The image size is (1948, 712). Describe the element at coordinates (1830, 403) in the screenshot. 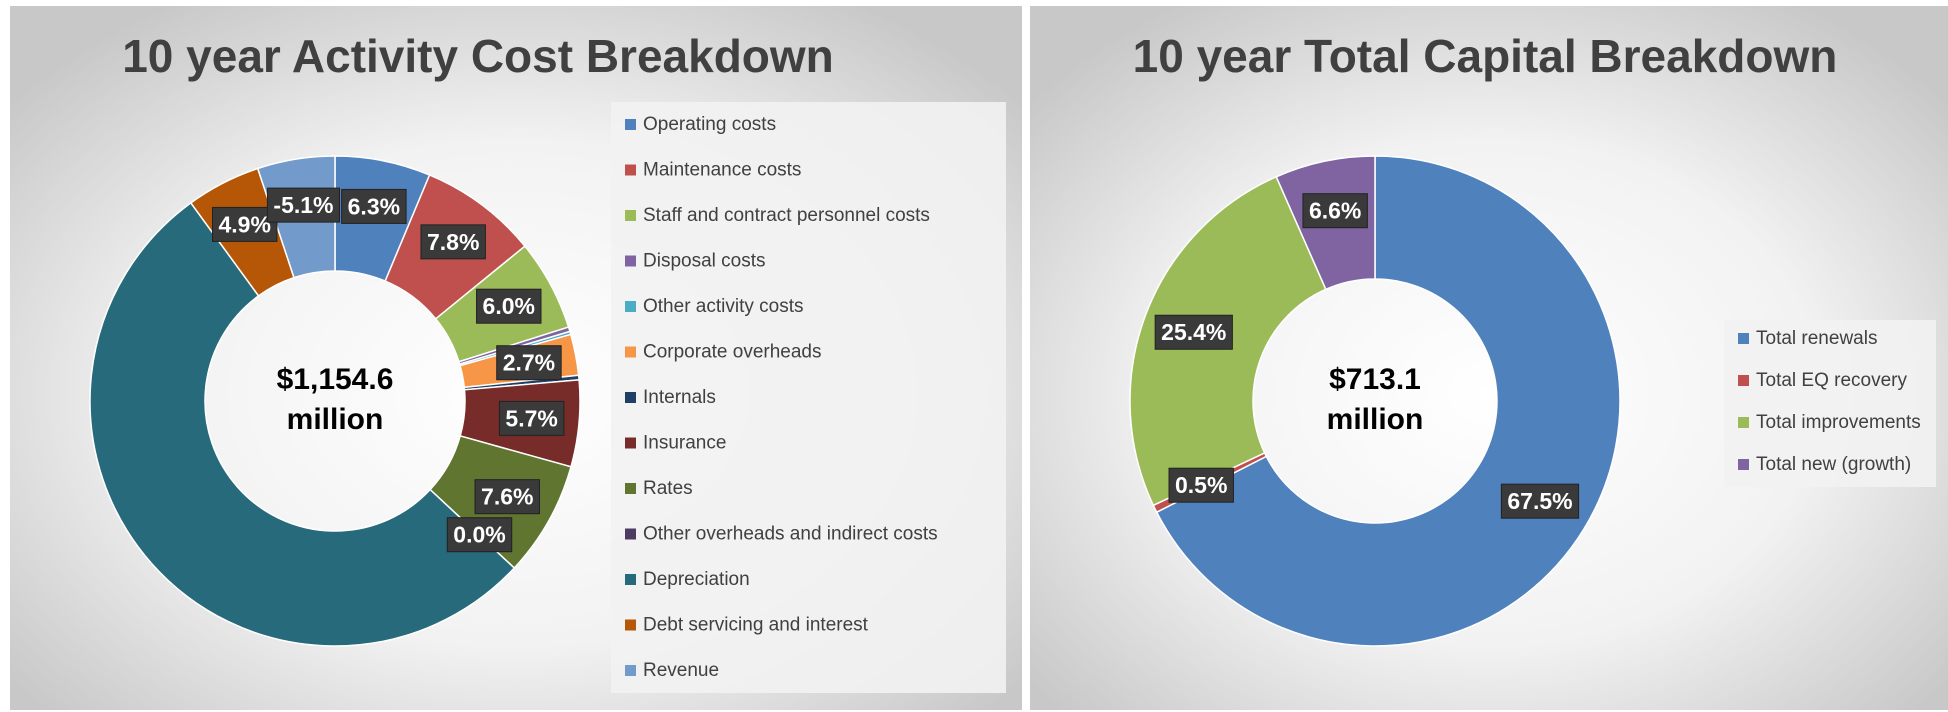

I see `legend-box` at that location.